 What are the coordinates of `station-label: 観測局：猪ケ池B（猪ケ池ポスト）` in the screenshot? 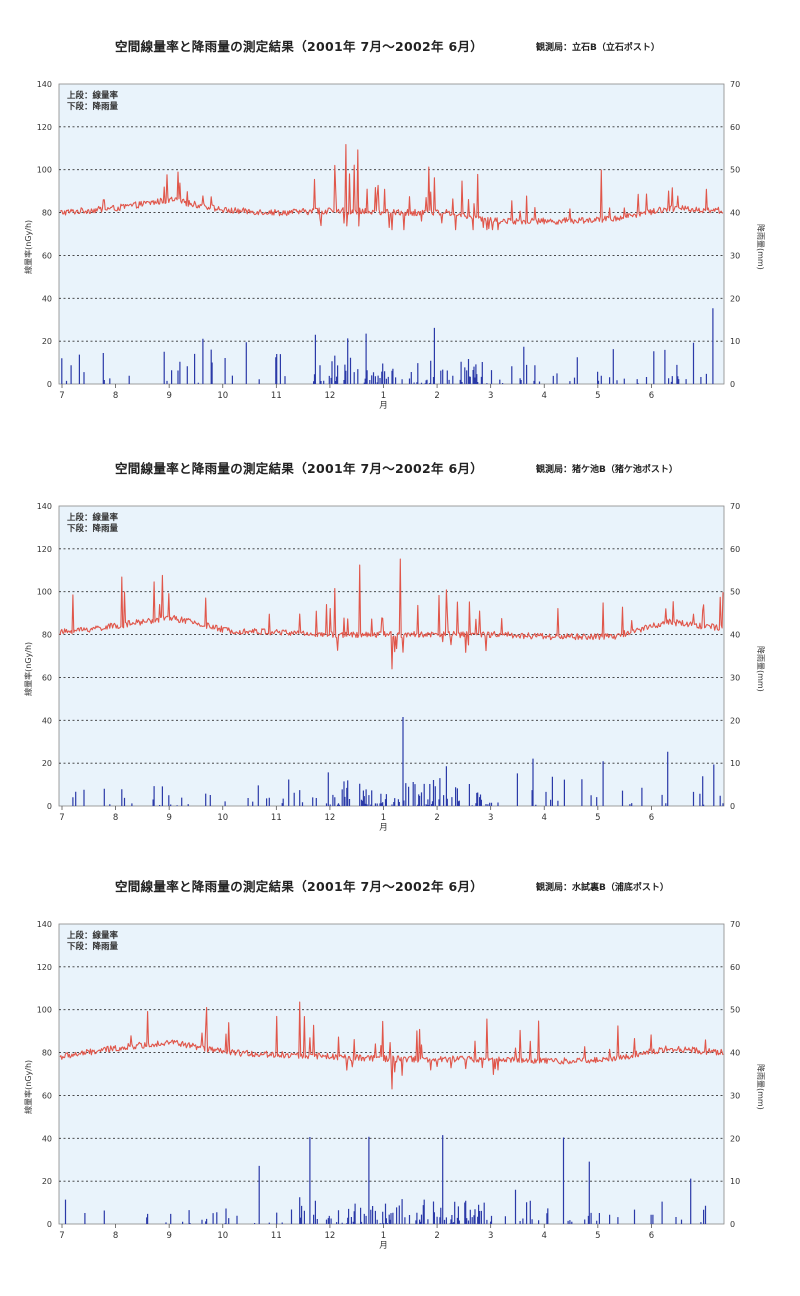 It's located at (607, 470).